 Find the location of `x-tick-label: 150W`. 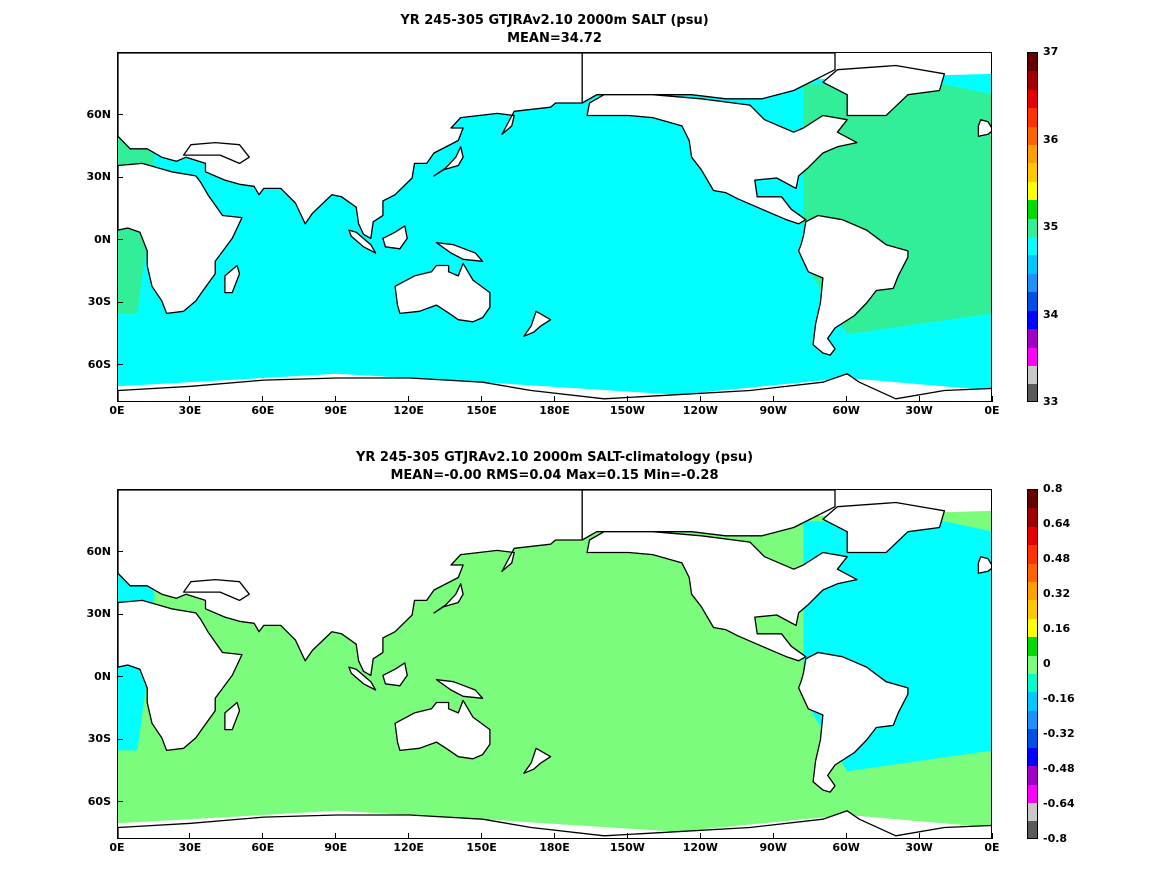

x-tick-label: 150W is located at coordinates (627, 847).